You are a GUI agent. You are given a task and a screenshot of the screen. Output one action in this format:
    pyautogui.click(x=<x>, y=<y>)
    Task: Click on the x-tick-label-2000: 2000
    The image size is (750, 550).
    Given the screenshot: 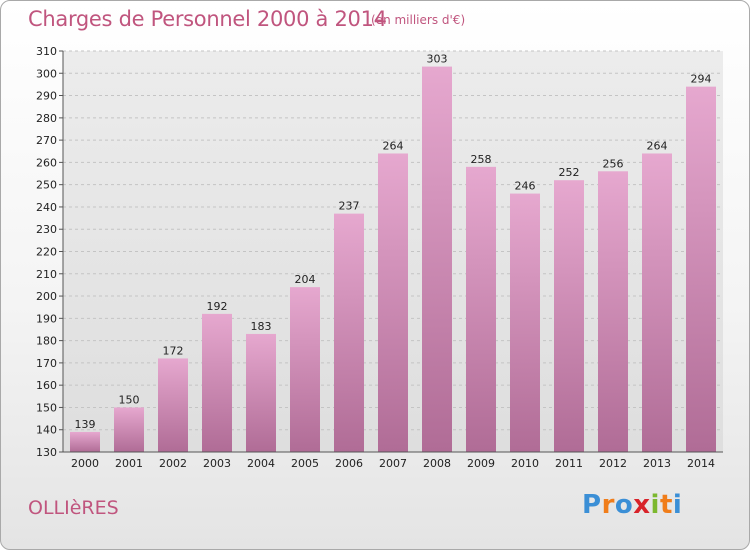 What is the action you would take?
    pyautogui.click(x=85, y=463)
    